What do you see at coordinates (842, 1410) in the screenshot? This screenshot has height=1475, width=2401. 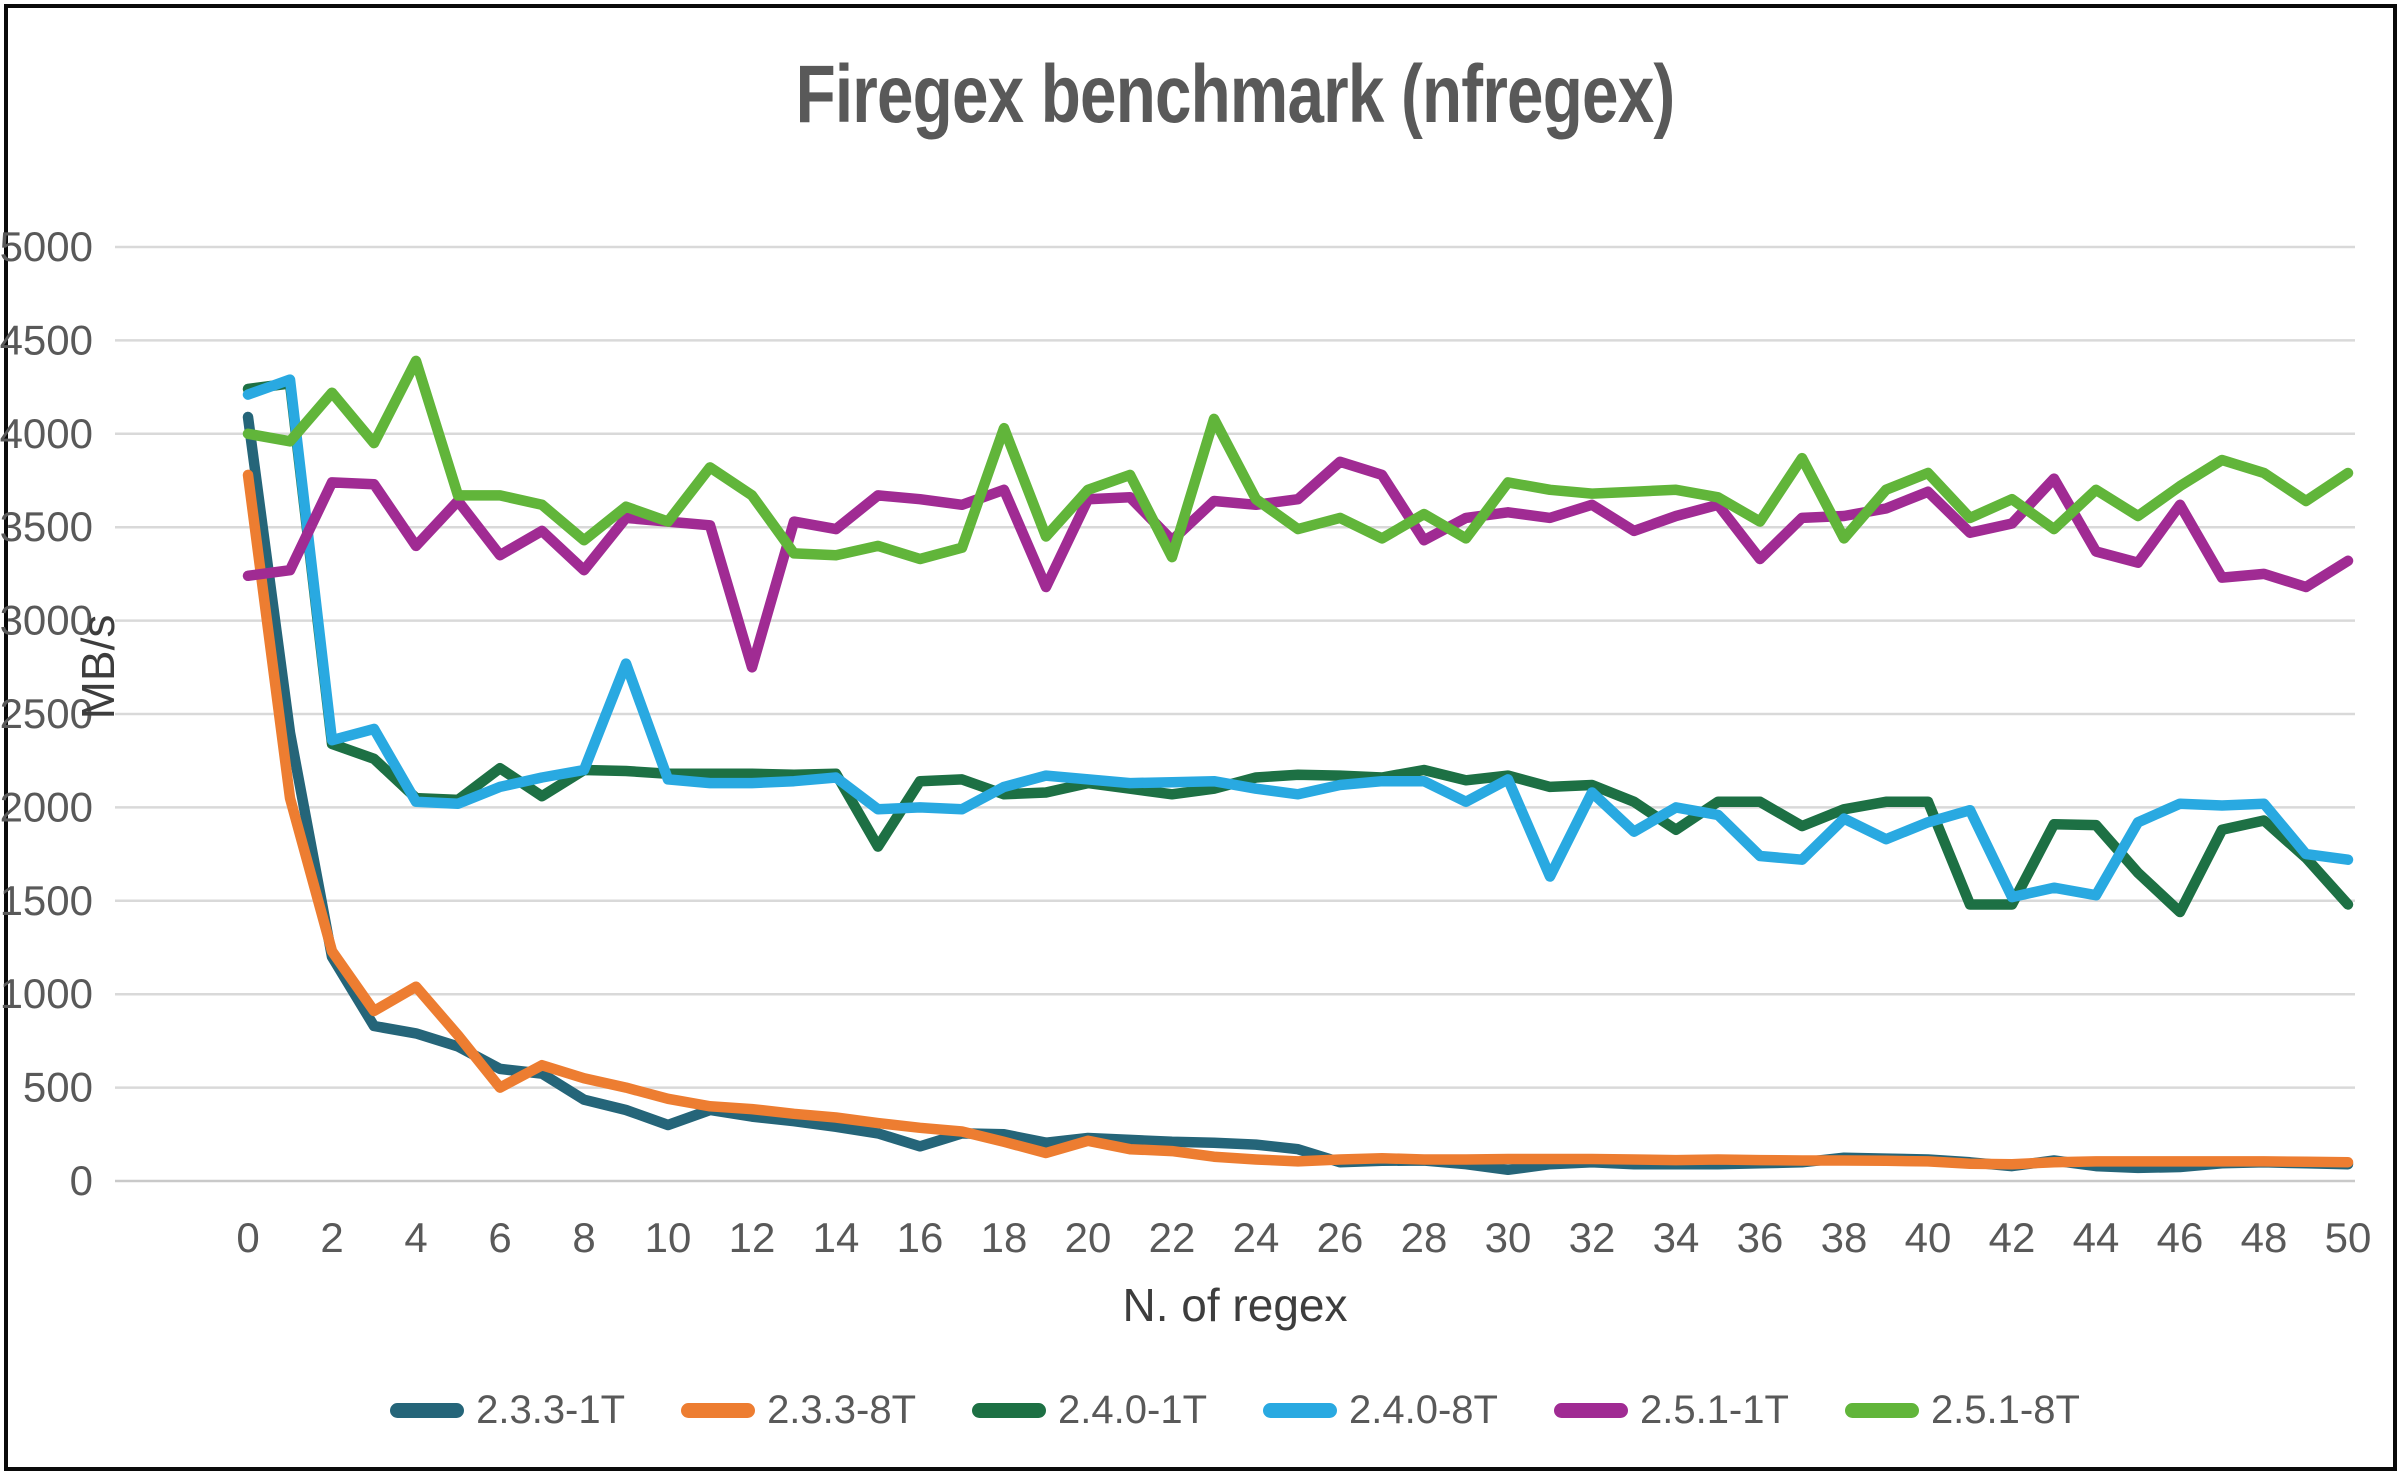 I see `legend-label-2.3.3-8T: 2.3.3-8T` at bounding box center [842, 1410].